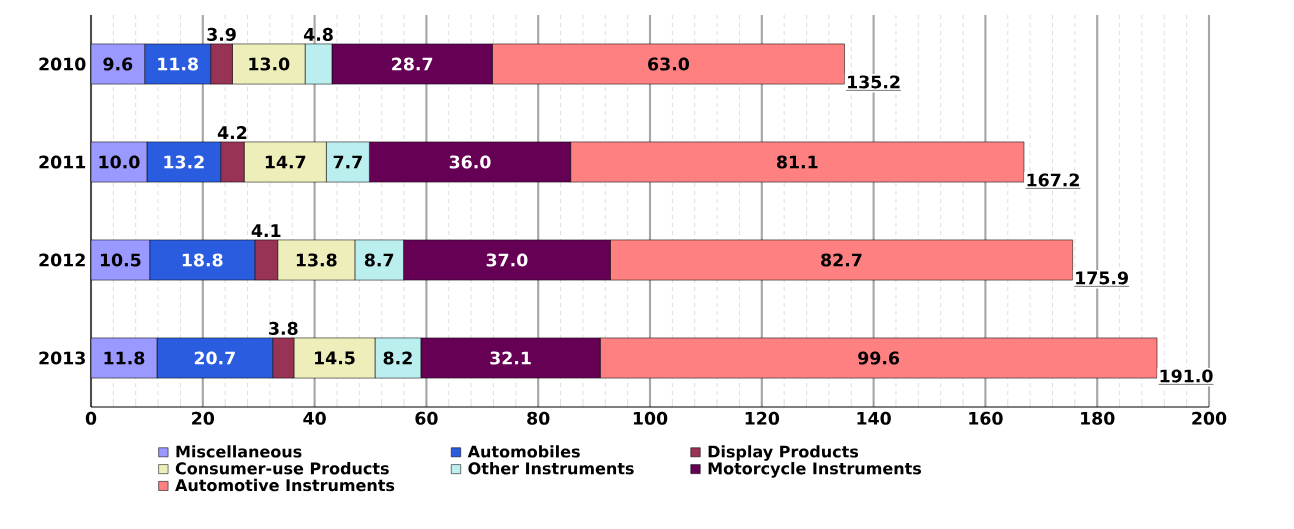  Describe the element at coordinates (214, 358) in the screenshot. I see `data-label: 20.7` at that location.